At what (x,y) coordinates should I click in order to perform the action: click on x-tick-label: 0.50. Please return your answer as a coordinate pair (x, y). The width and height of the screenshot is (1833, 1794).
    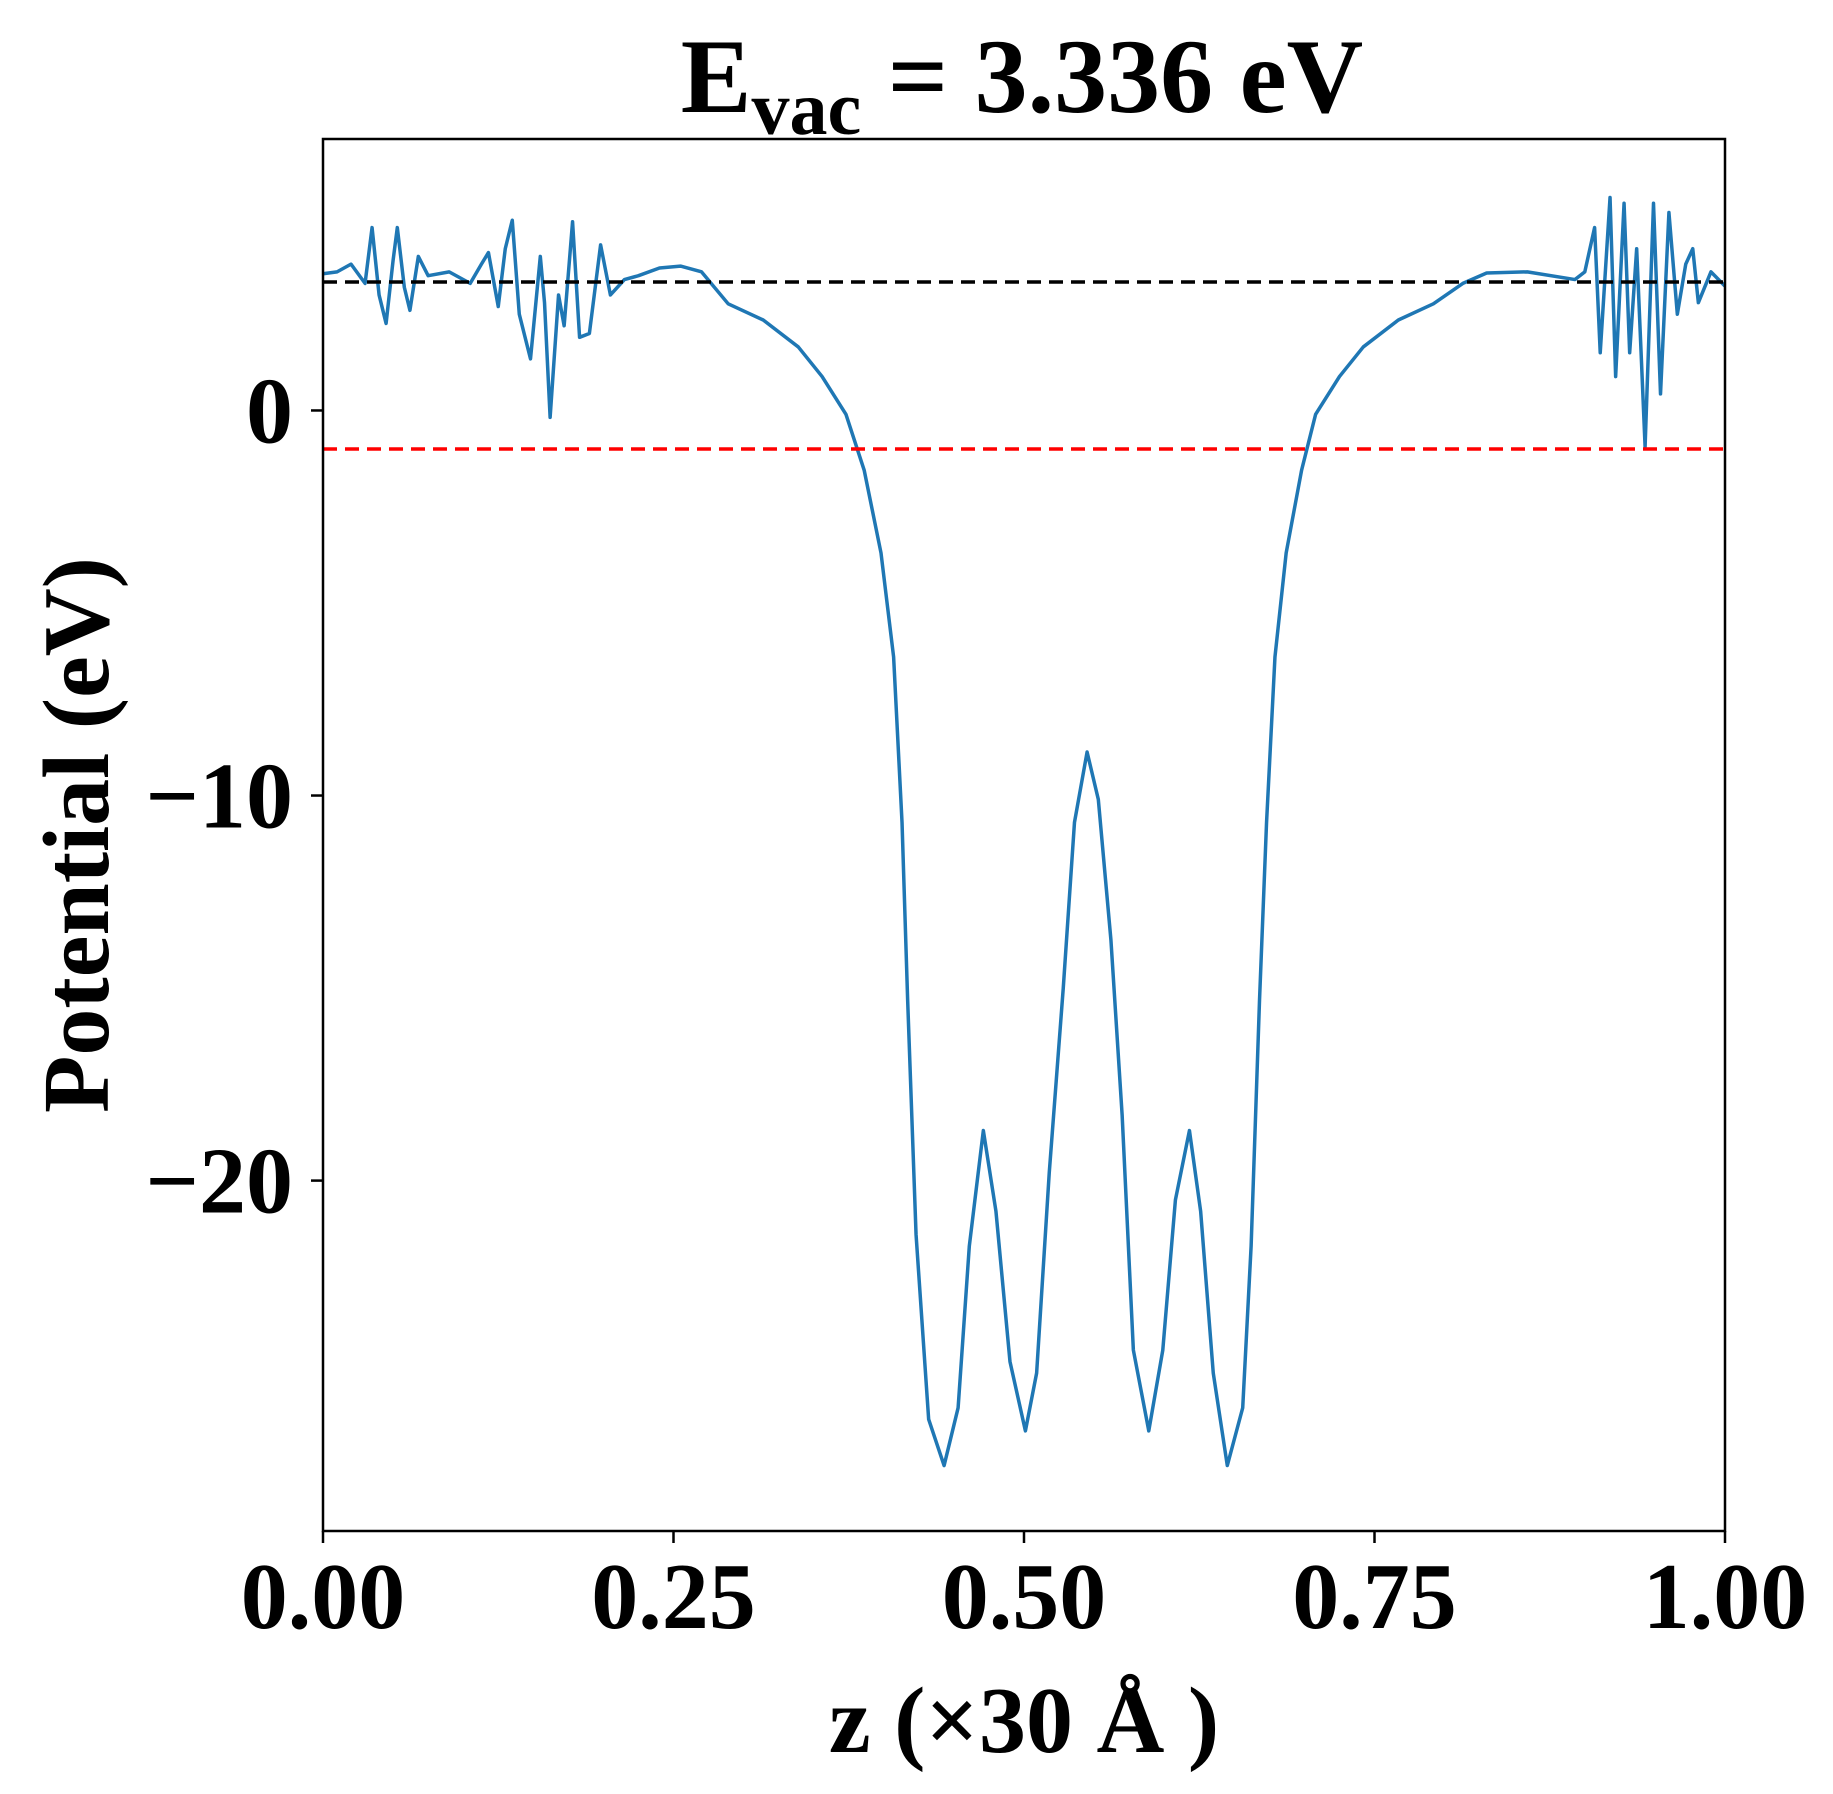
    Looking at the image, I should click on (1024, 1597).